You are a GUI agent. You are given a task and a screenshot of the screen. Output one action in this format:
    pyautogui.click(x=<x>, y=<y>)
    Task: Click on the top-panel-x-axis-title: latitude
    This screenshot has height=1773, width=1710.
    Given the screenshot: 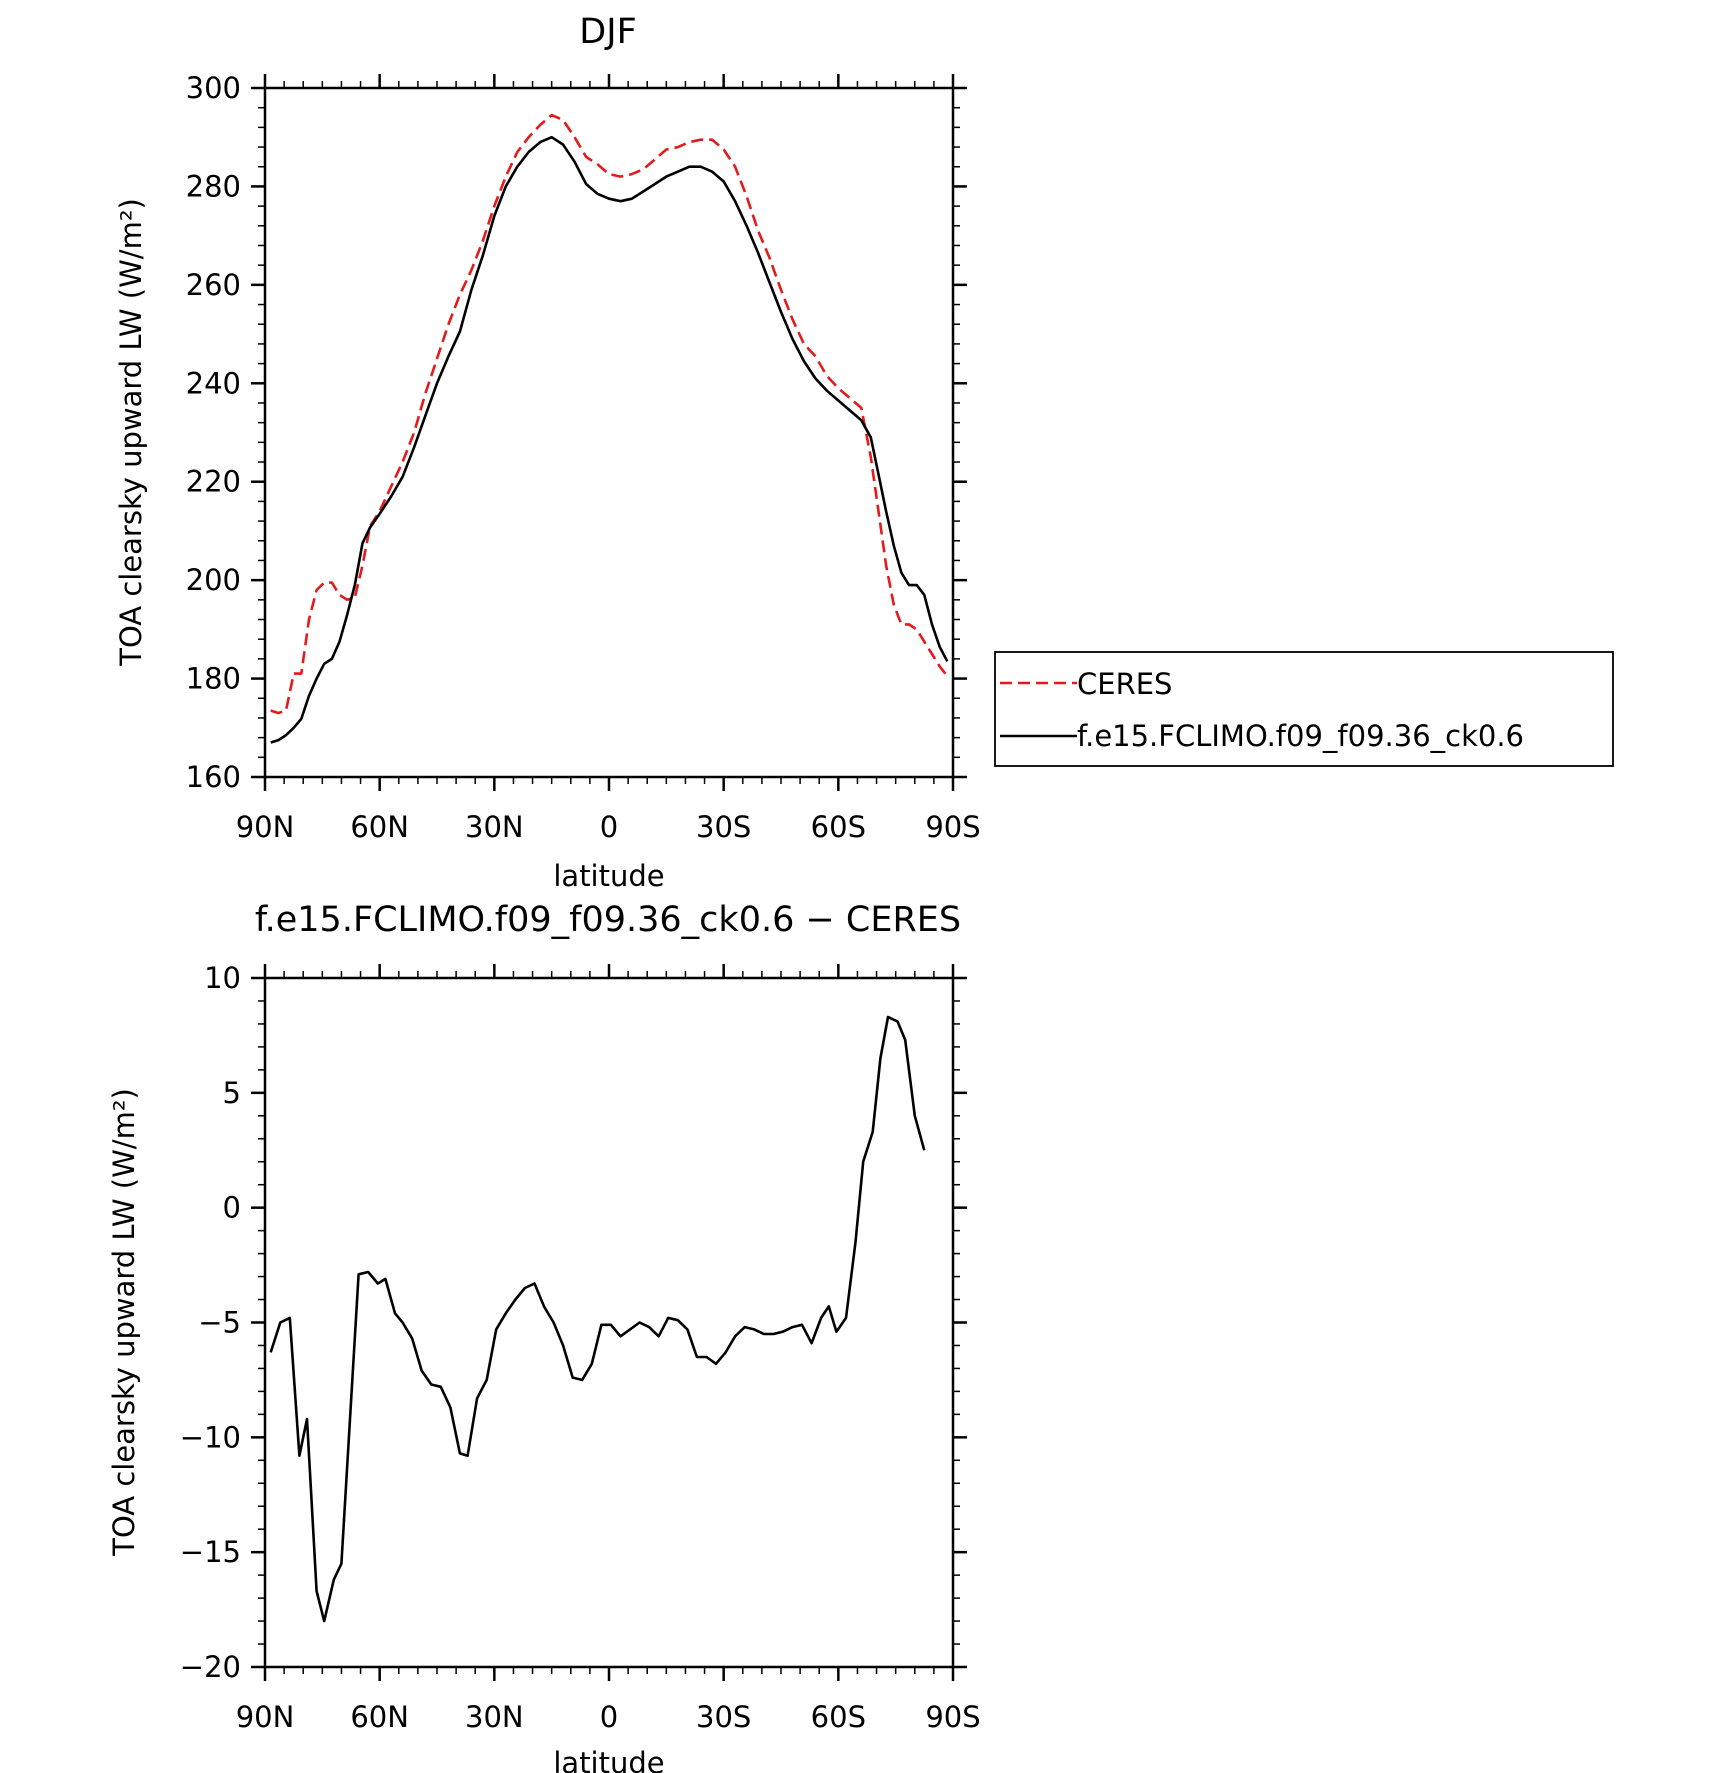 What is the action you would take?
    pyautogui.click(x=608, y=876)
    